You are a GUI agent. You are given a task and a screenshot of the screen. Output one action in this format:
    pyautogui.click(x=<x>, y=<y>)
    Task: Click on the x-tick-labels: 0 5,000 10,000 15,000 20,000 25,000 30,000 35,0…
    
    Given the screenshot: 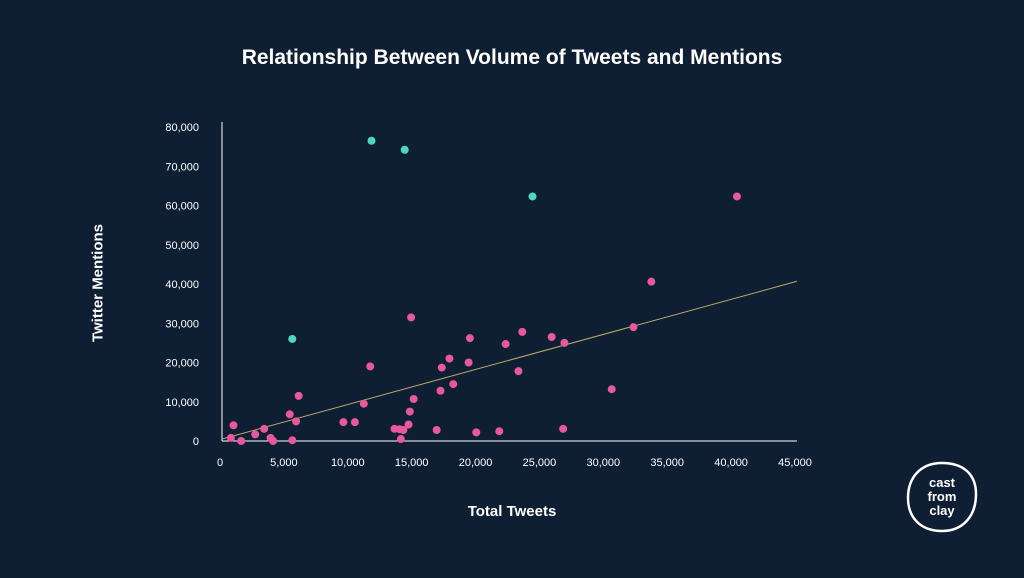 What is the action you would take?
    pyautogui.click(x=514, y=463)
    